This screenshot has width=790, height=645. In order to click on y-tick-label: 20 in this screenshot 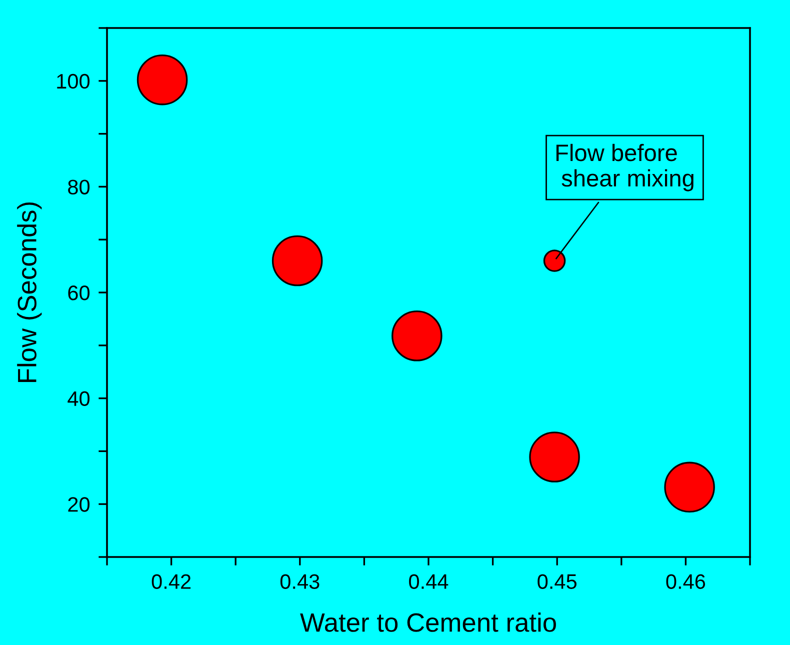, I will do `click(79, 504)`.